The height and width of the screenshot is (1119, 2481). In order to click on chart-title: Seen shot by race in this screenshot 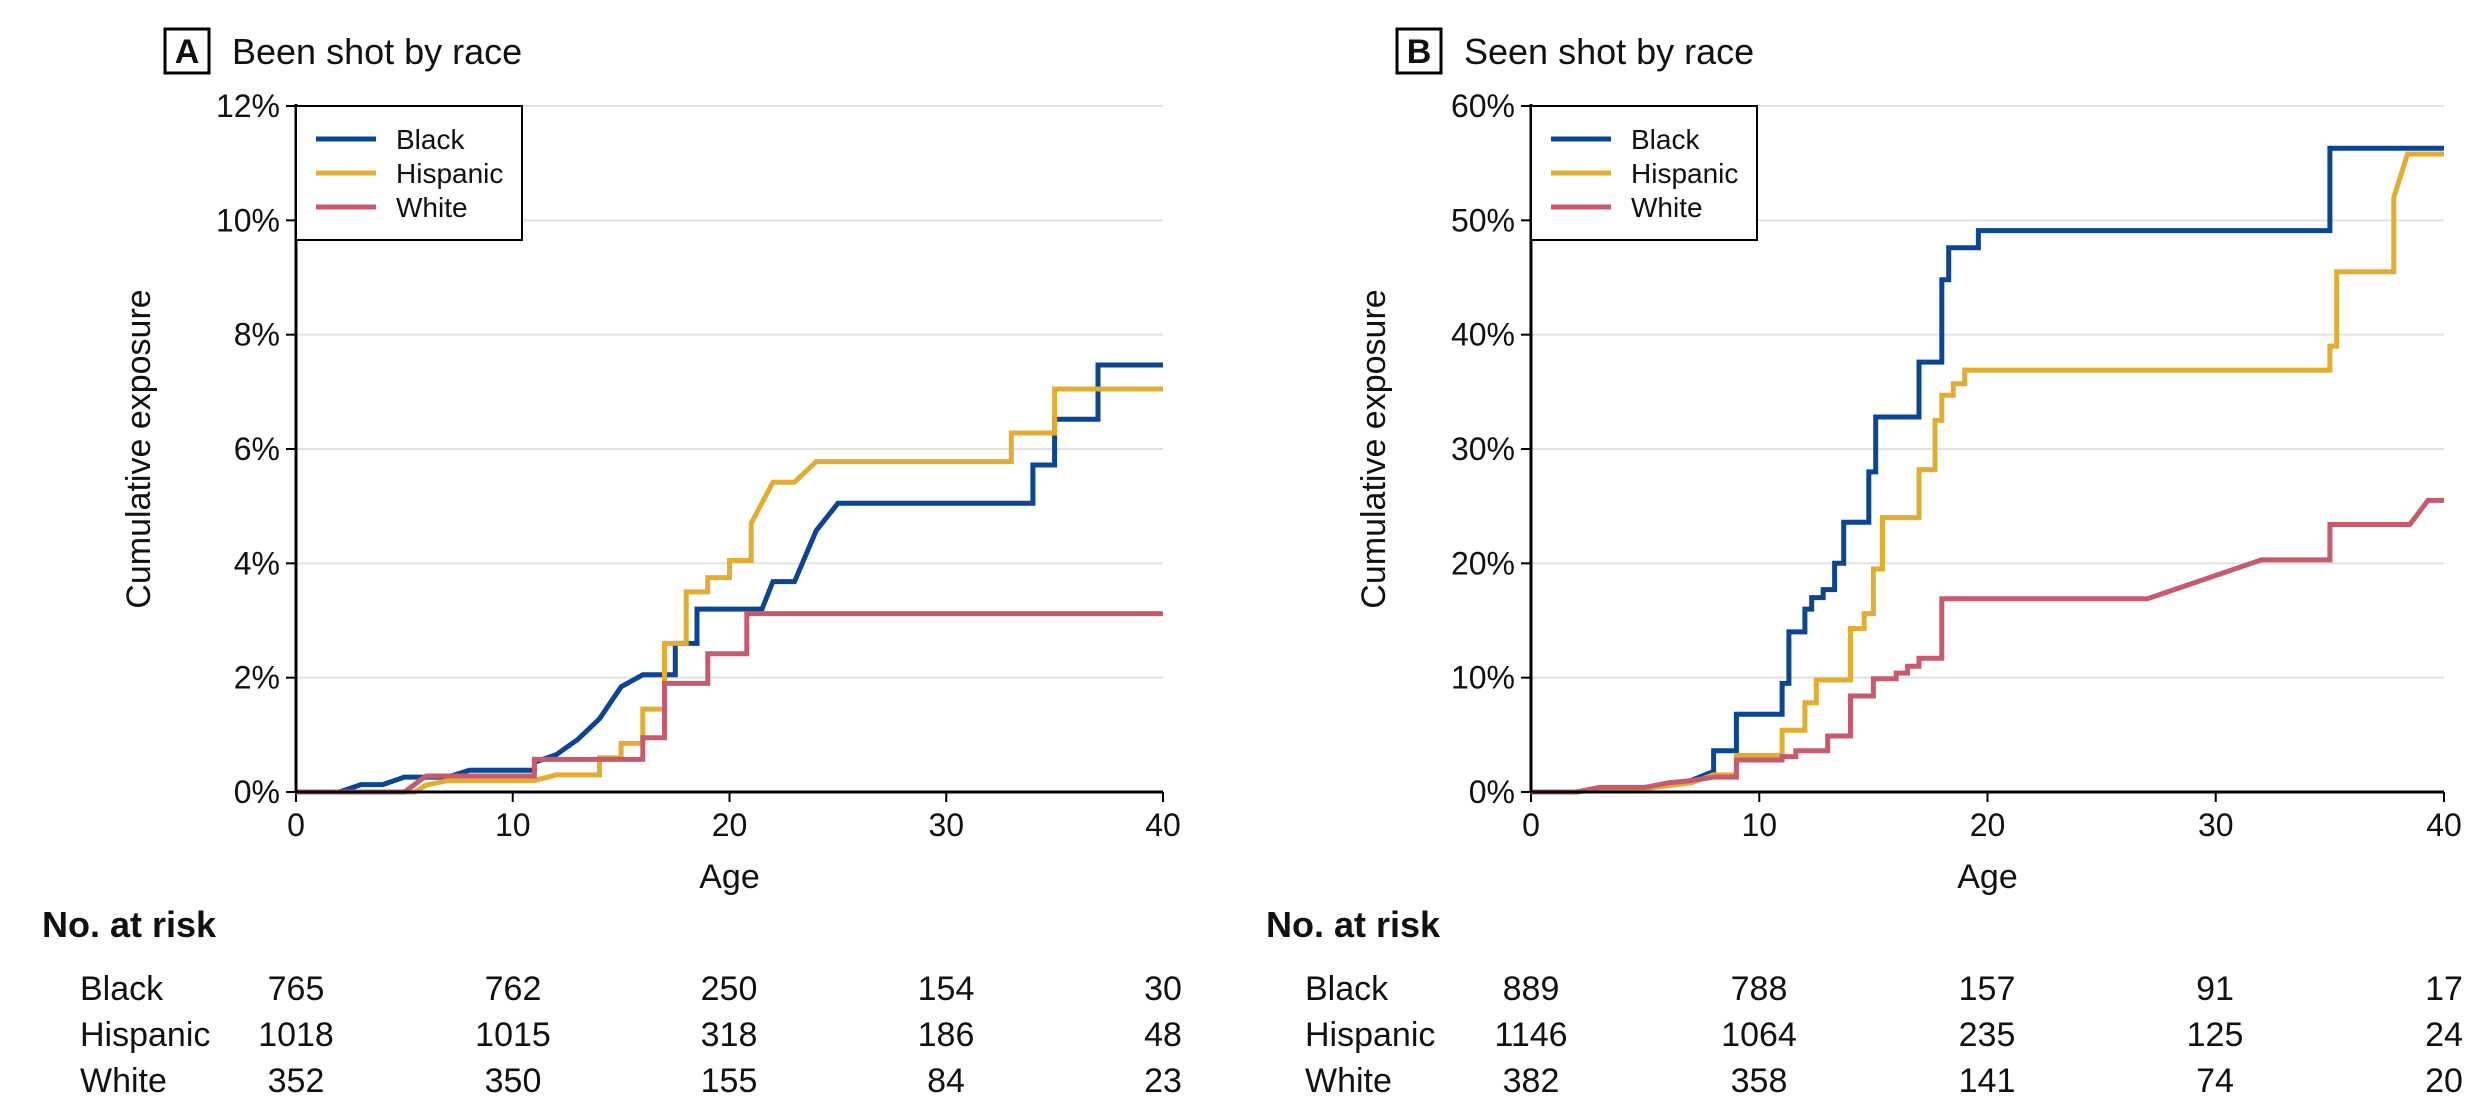, I will do `click(1609, 51)`.